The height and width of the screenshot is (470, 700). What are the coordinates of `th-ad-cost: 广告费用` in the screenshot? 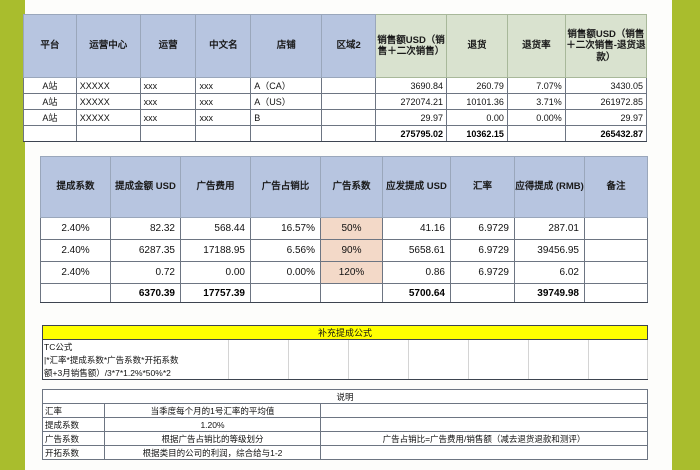 It's located at (215, 187).